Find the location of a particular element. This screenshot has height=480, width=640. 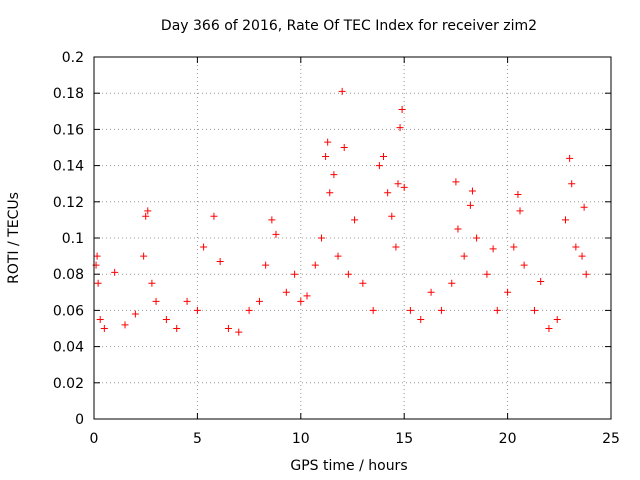

x-tick-label: 5 is located at coordinates (197, 439).